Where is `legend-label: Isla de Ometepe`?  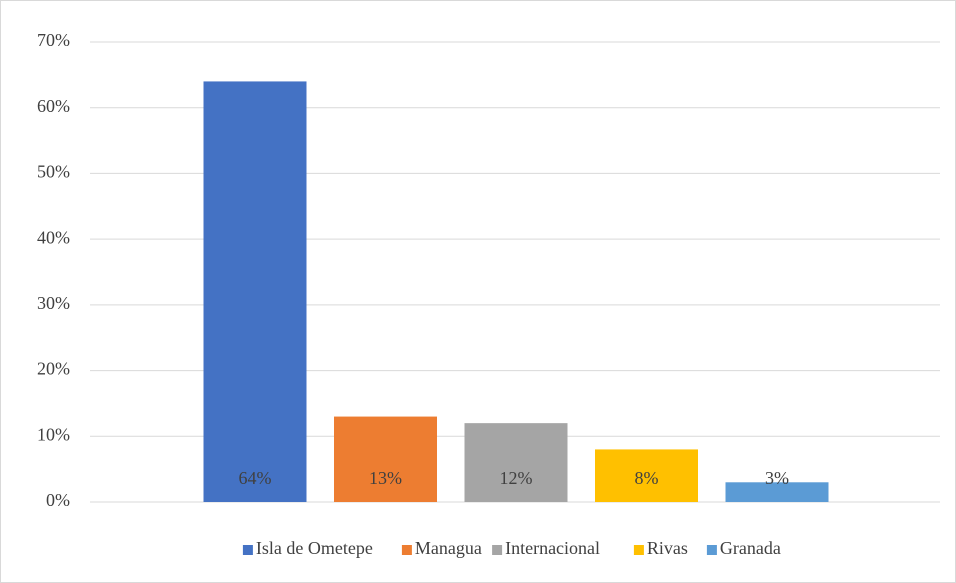
legend-label: Isla de Ometepe is located at coordinates (314, 548).